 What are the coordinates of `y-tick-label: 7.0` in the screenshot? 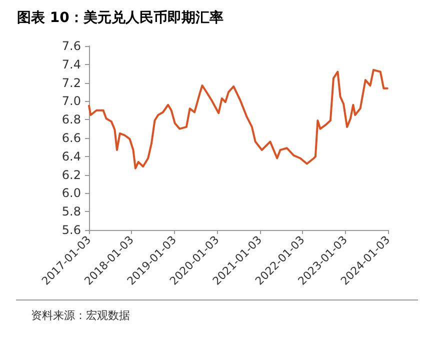 It's located at (71, 101).